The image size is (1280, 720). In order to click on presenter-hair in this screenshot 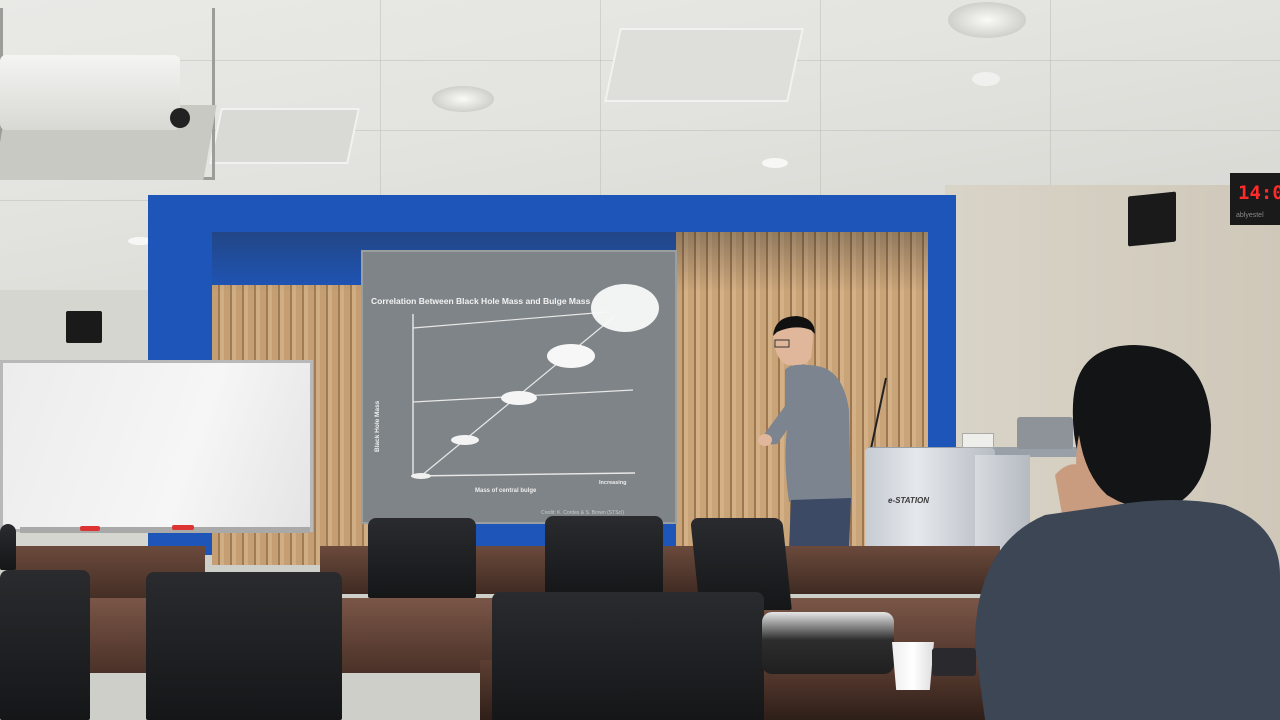, I will do `click(794, 326)`.